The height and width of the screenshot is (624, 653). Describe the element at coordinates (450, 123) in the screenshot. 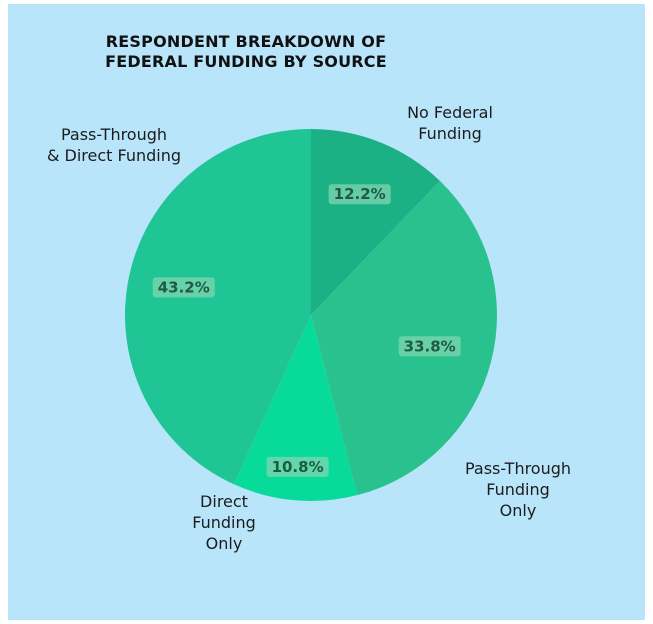

I see `slice-category-label-1: No Federal Funding` at that location.